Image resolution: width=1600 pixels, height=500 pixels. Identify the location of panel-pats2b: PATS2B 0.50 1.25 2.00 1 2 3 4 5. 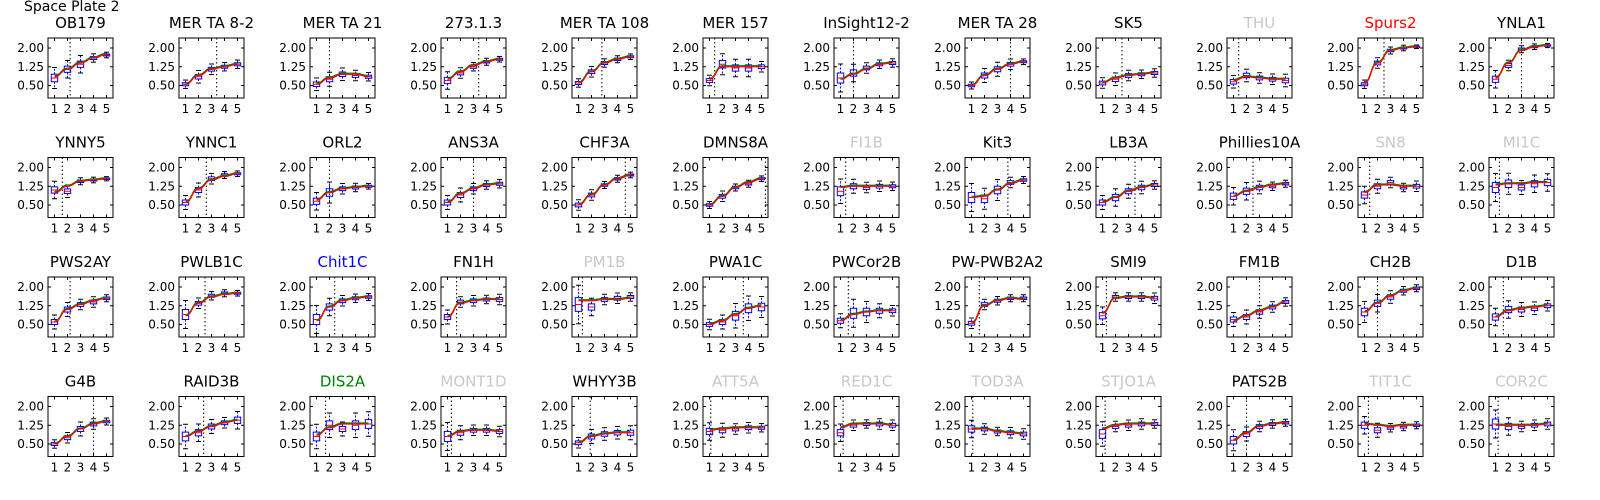
(1244, 424).